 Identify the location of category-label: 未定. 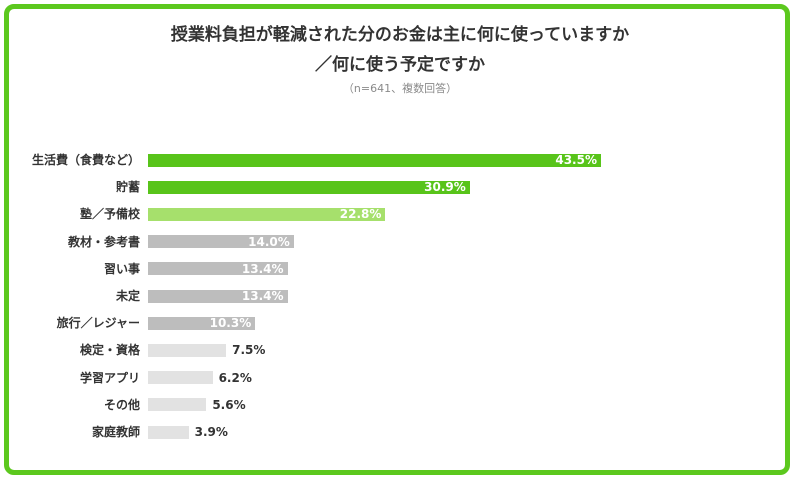
(127, 296).